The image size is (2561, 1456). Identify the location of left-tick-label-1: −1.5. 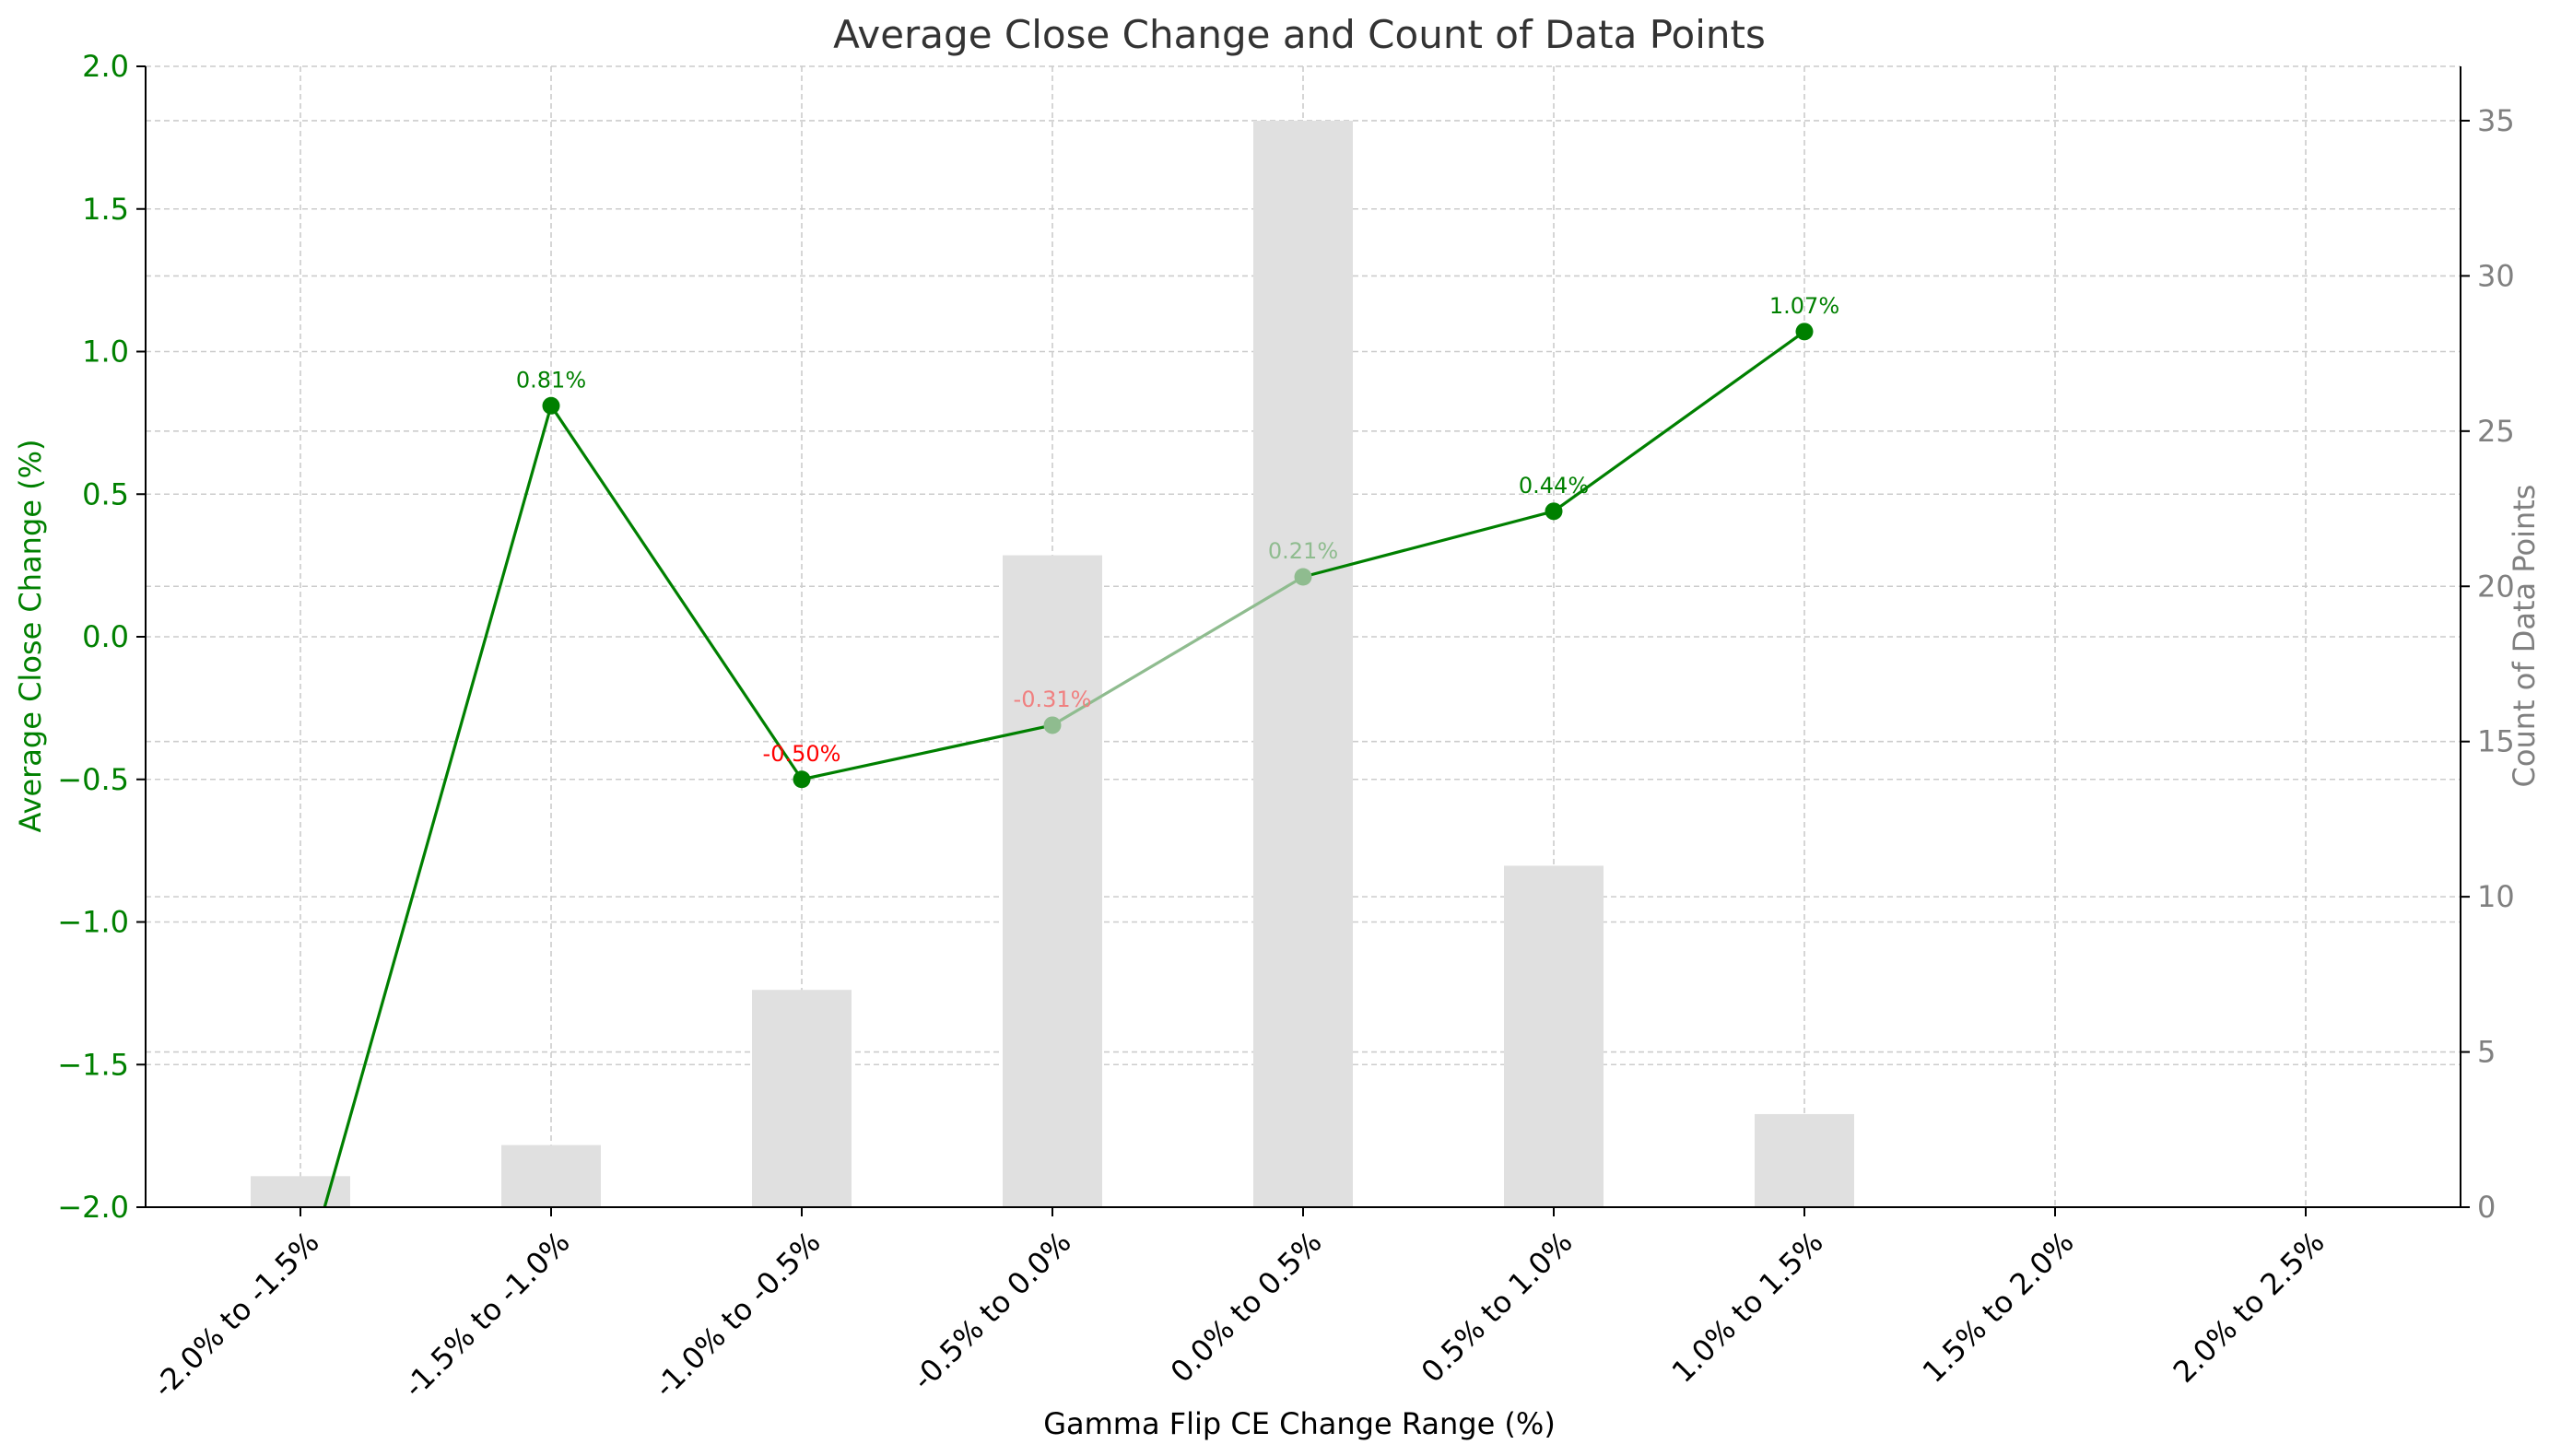
(93, 1064).